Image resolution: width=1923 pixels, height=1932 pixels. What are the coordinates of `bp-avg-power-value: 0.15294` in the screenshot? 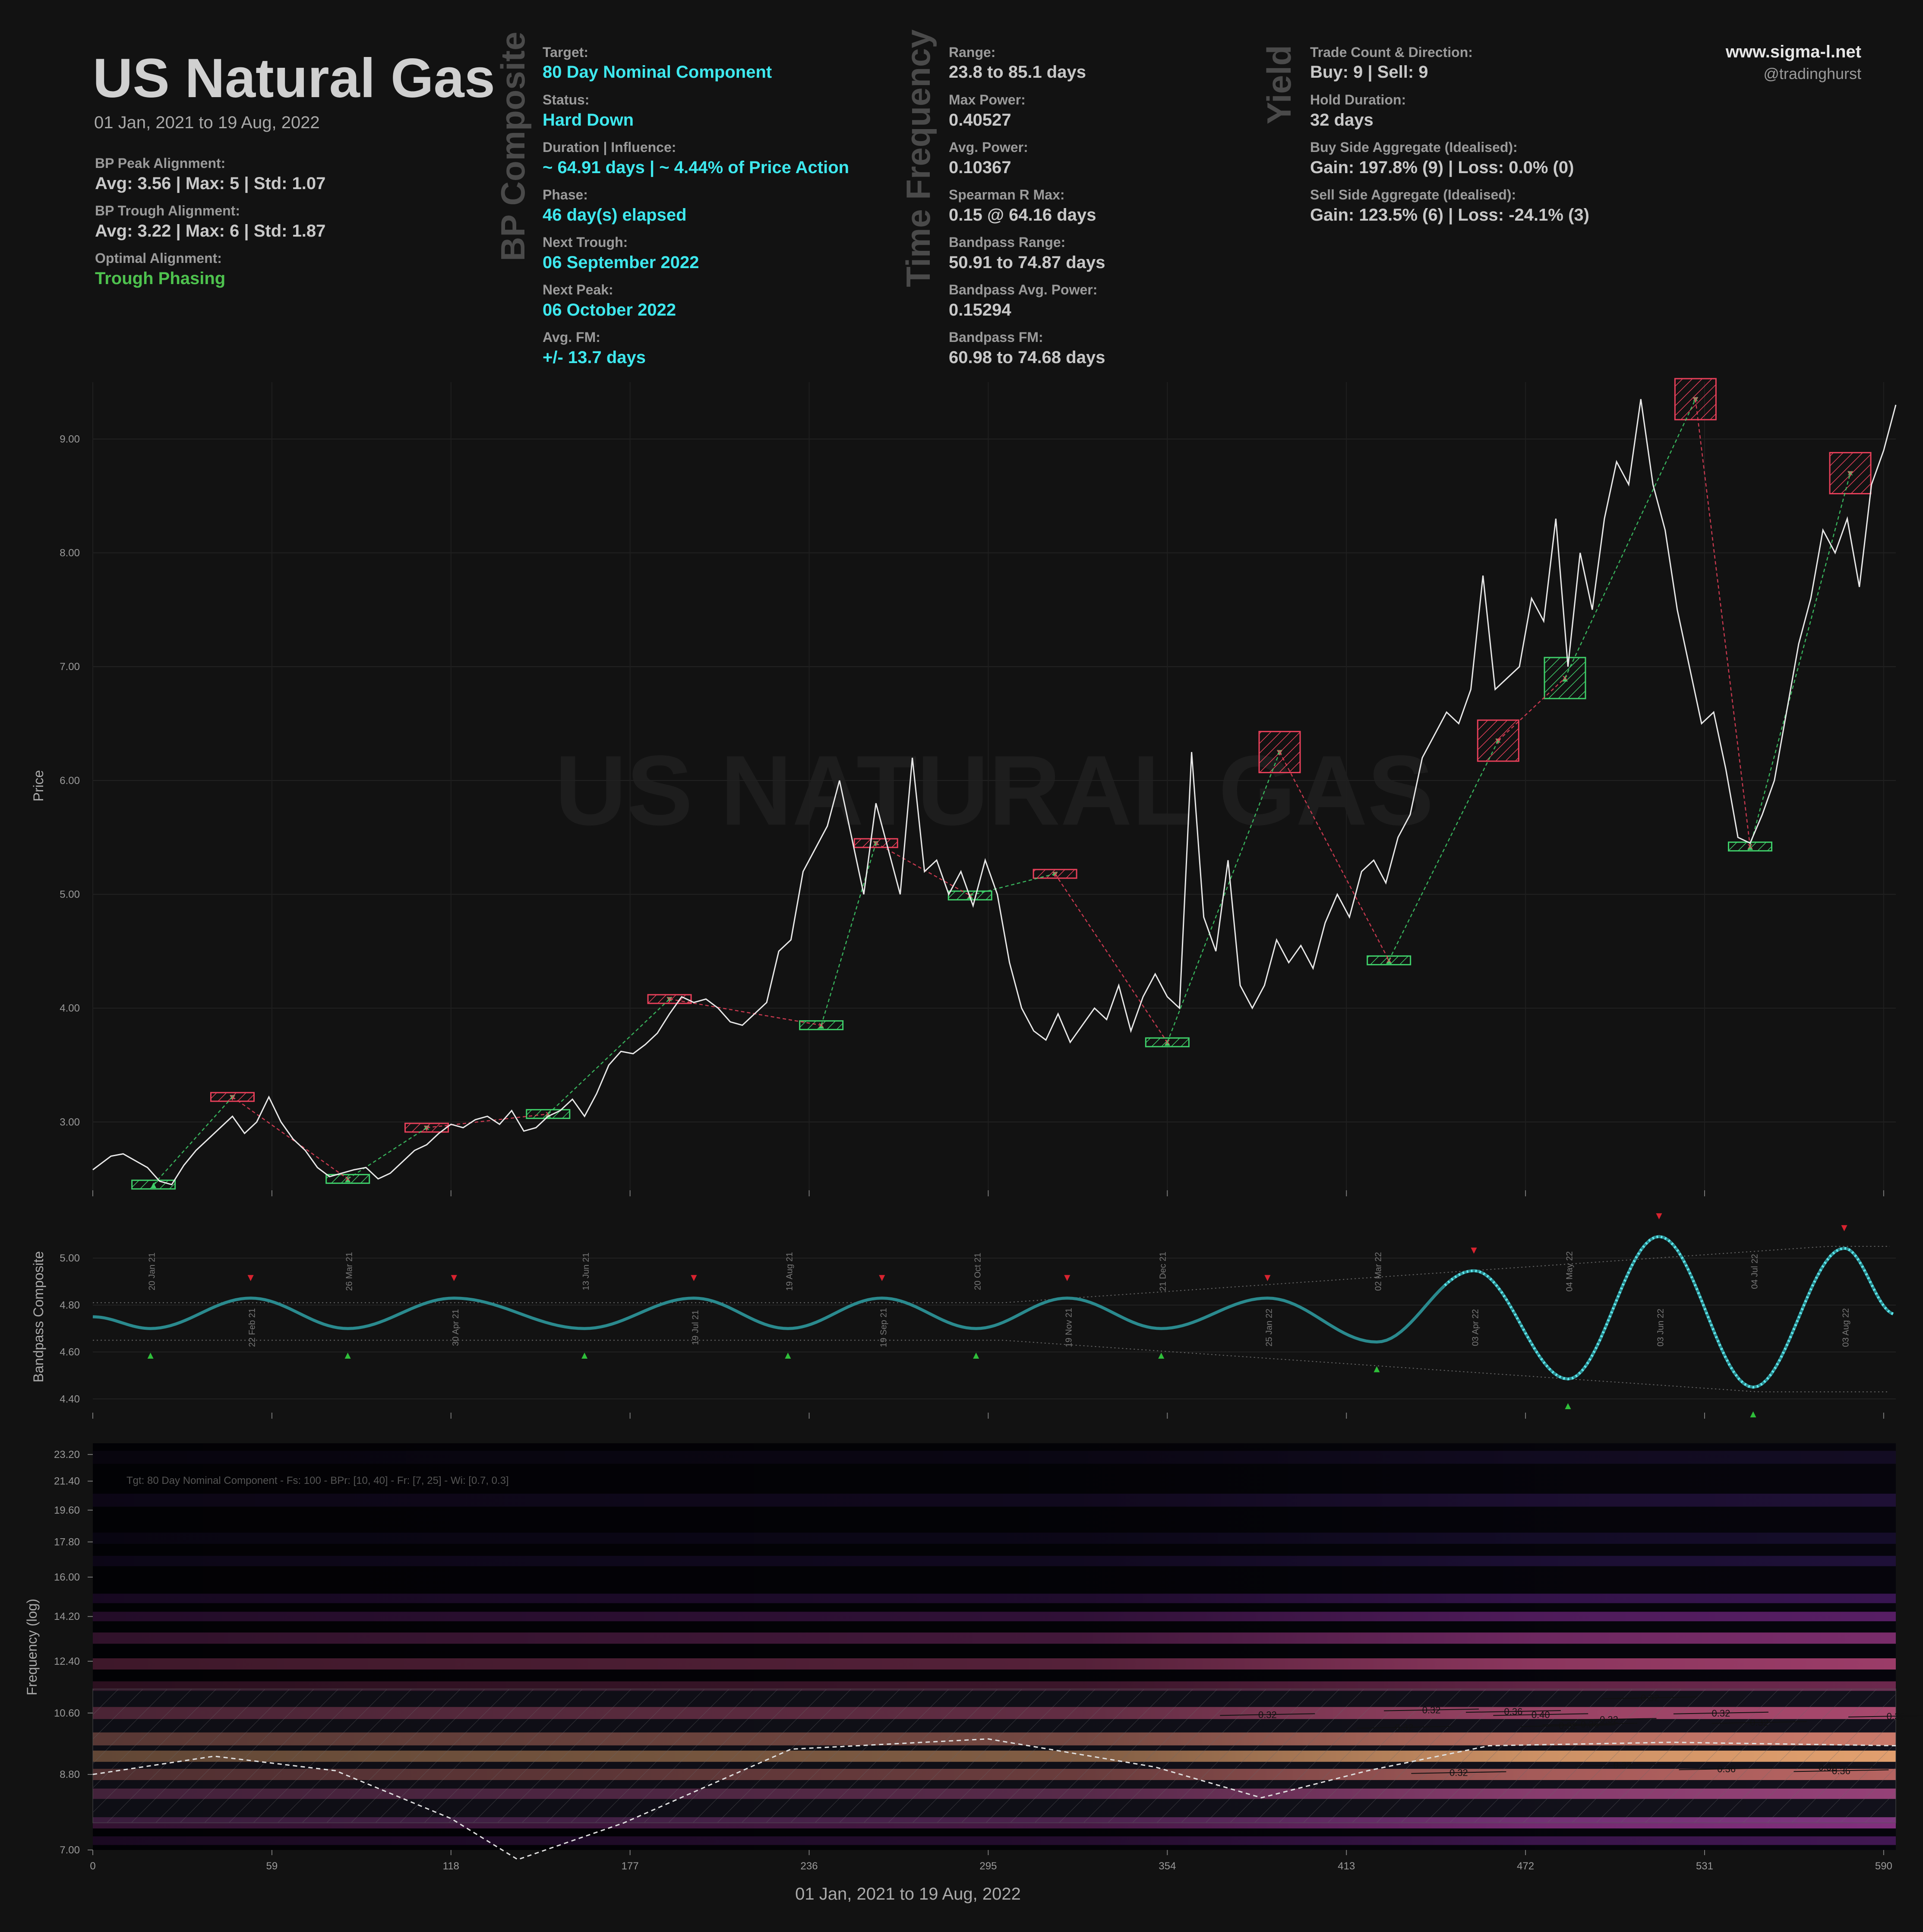 It's located at (980, 309).